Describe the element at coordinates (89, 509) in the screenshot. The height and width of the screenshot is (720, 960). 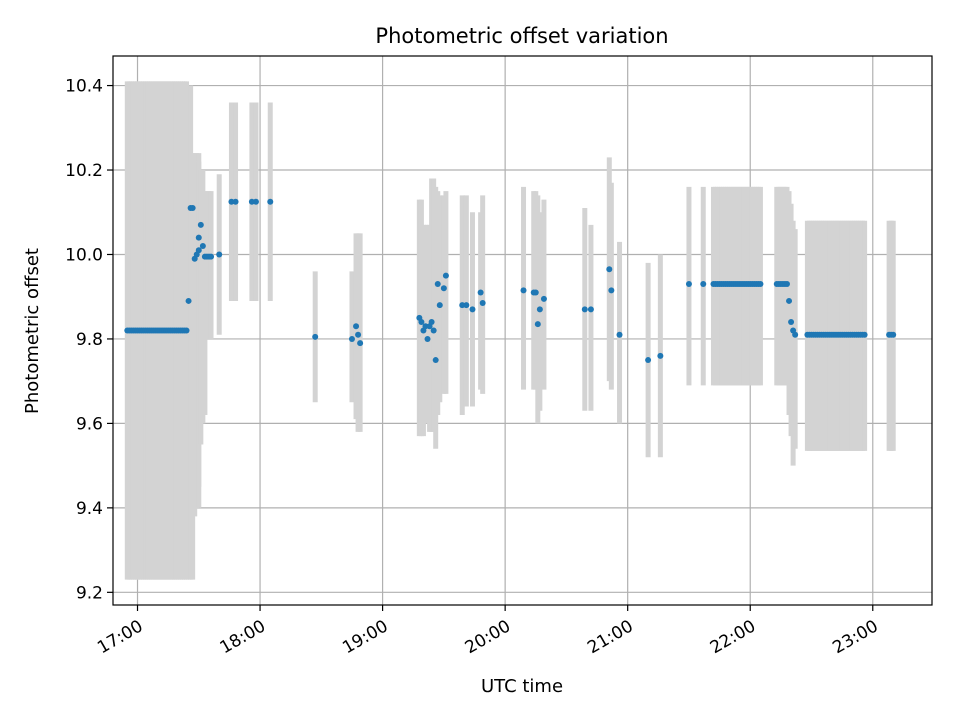
I see `y-tick-label: 9.4` at that location.